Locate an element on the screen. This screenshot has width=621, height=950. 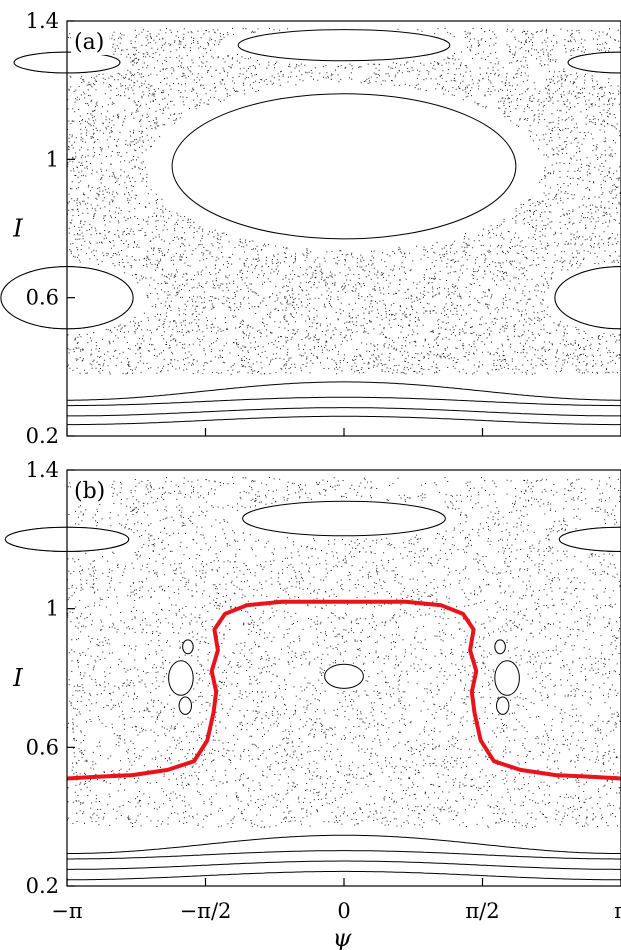
panel-label: (a) is located at coordinates (89, 42).